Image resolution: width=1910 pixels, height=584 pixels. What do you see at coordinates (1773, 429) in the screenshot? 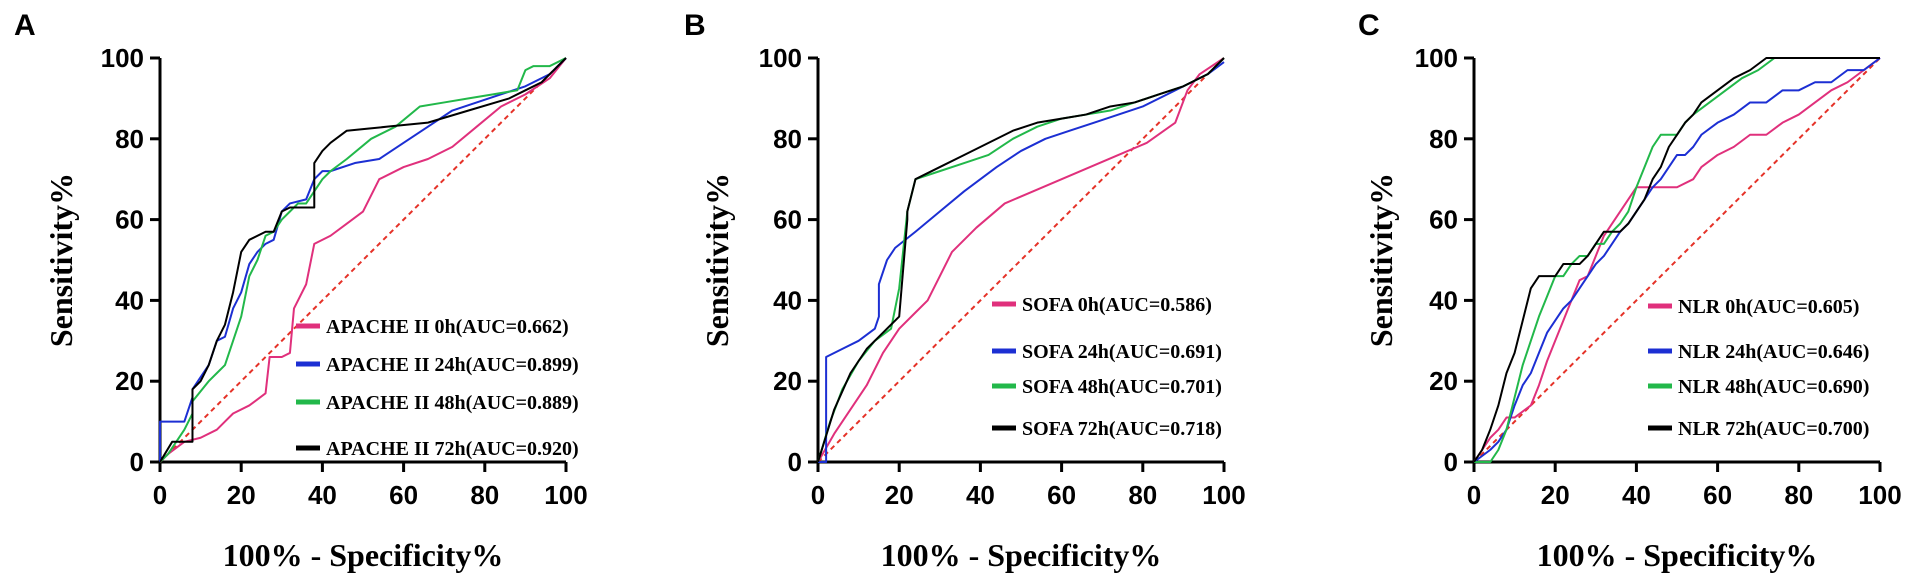
I see `legend-label: NLR 72h(AUC=0.700)` at bounding box center [1773, 429].